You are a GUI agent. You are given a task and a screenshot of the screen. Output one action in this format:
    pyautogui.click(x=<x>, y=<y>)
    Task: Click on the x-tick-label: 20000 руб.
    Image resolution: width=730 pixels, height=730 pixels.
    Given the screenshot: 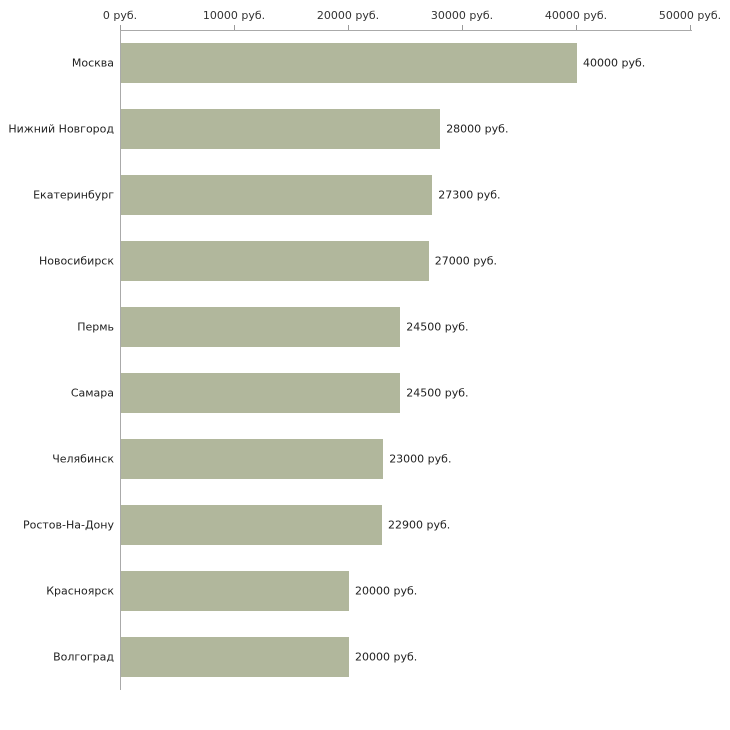 What is the action you would take?
    pyautogui.click(x=348, y=15)
    